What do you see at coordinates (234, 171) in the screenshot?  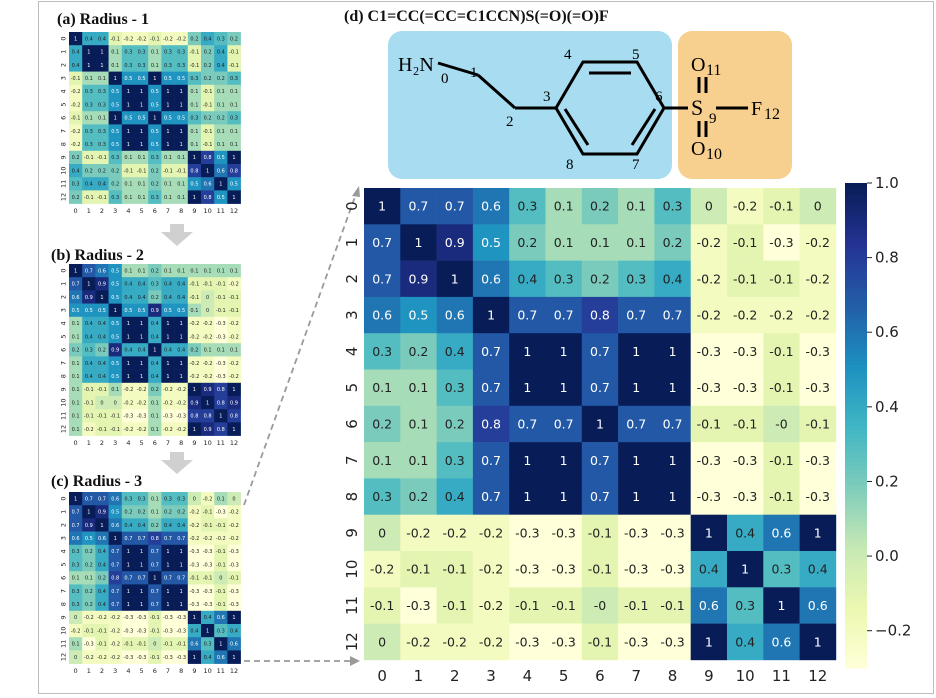 I see `cell-value-label: 0.8` at bounding box center [234, 171].